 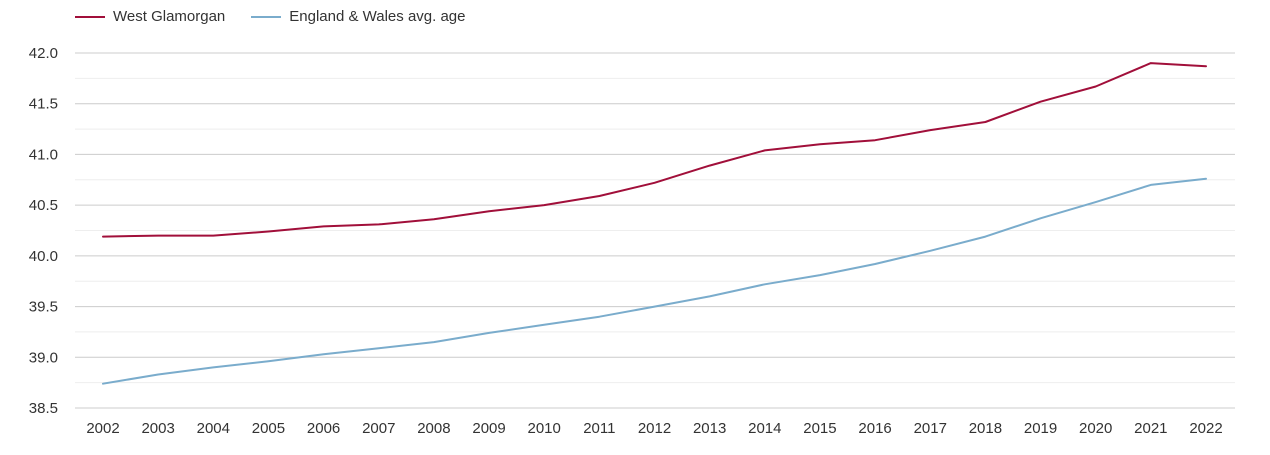 What do you see at coordinates (874, 428) in the screenshot?
I see `x-tick-label: 2016` at bounding box center [874, 428].